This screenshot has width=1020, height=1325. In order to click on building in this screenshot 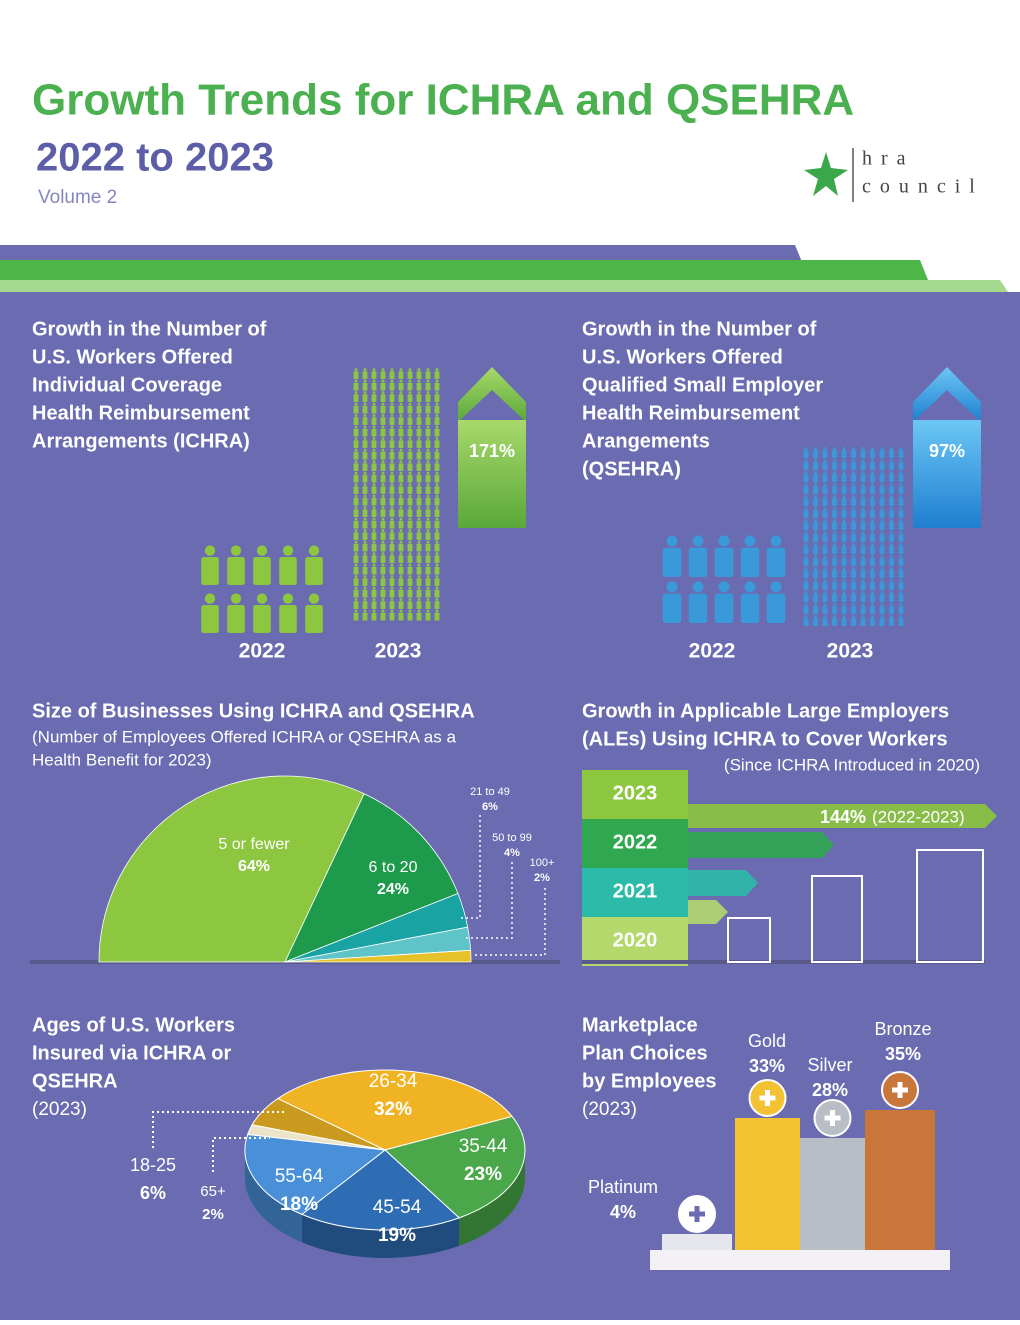, I will do `click(749, 940)`.